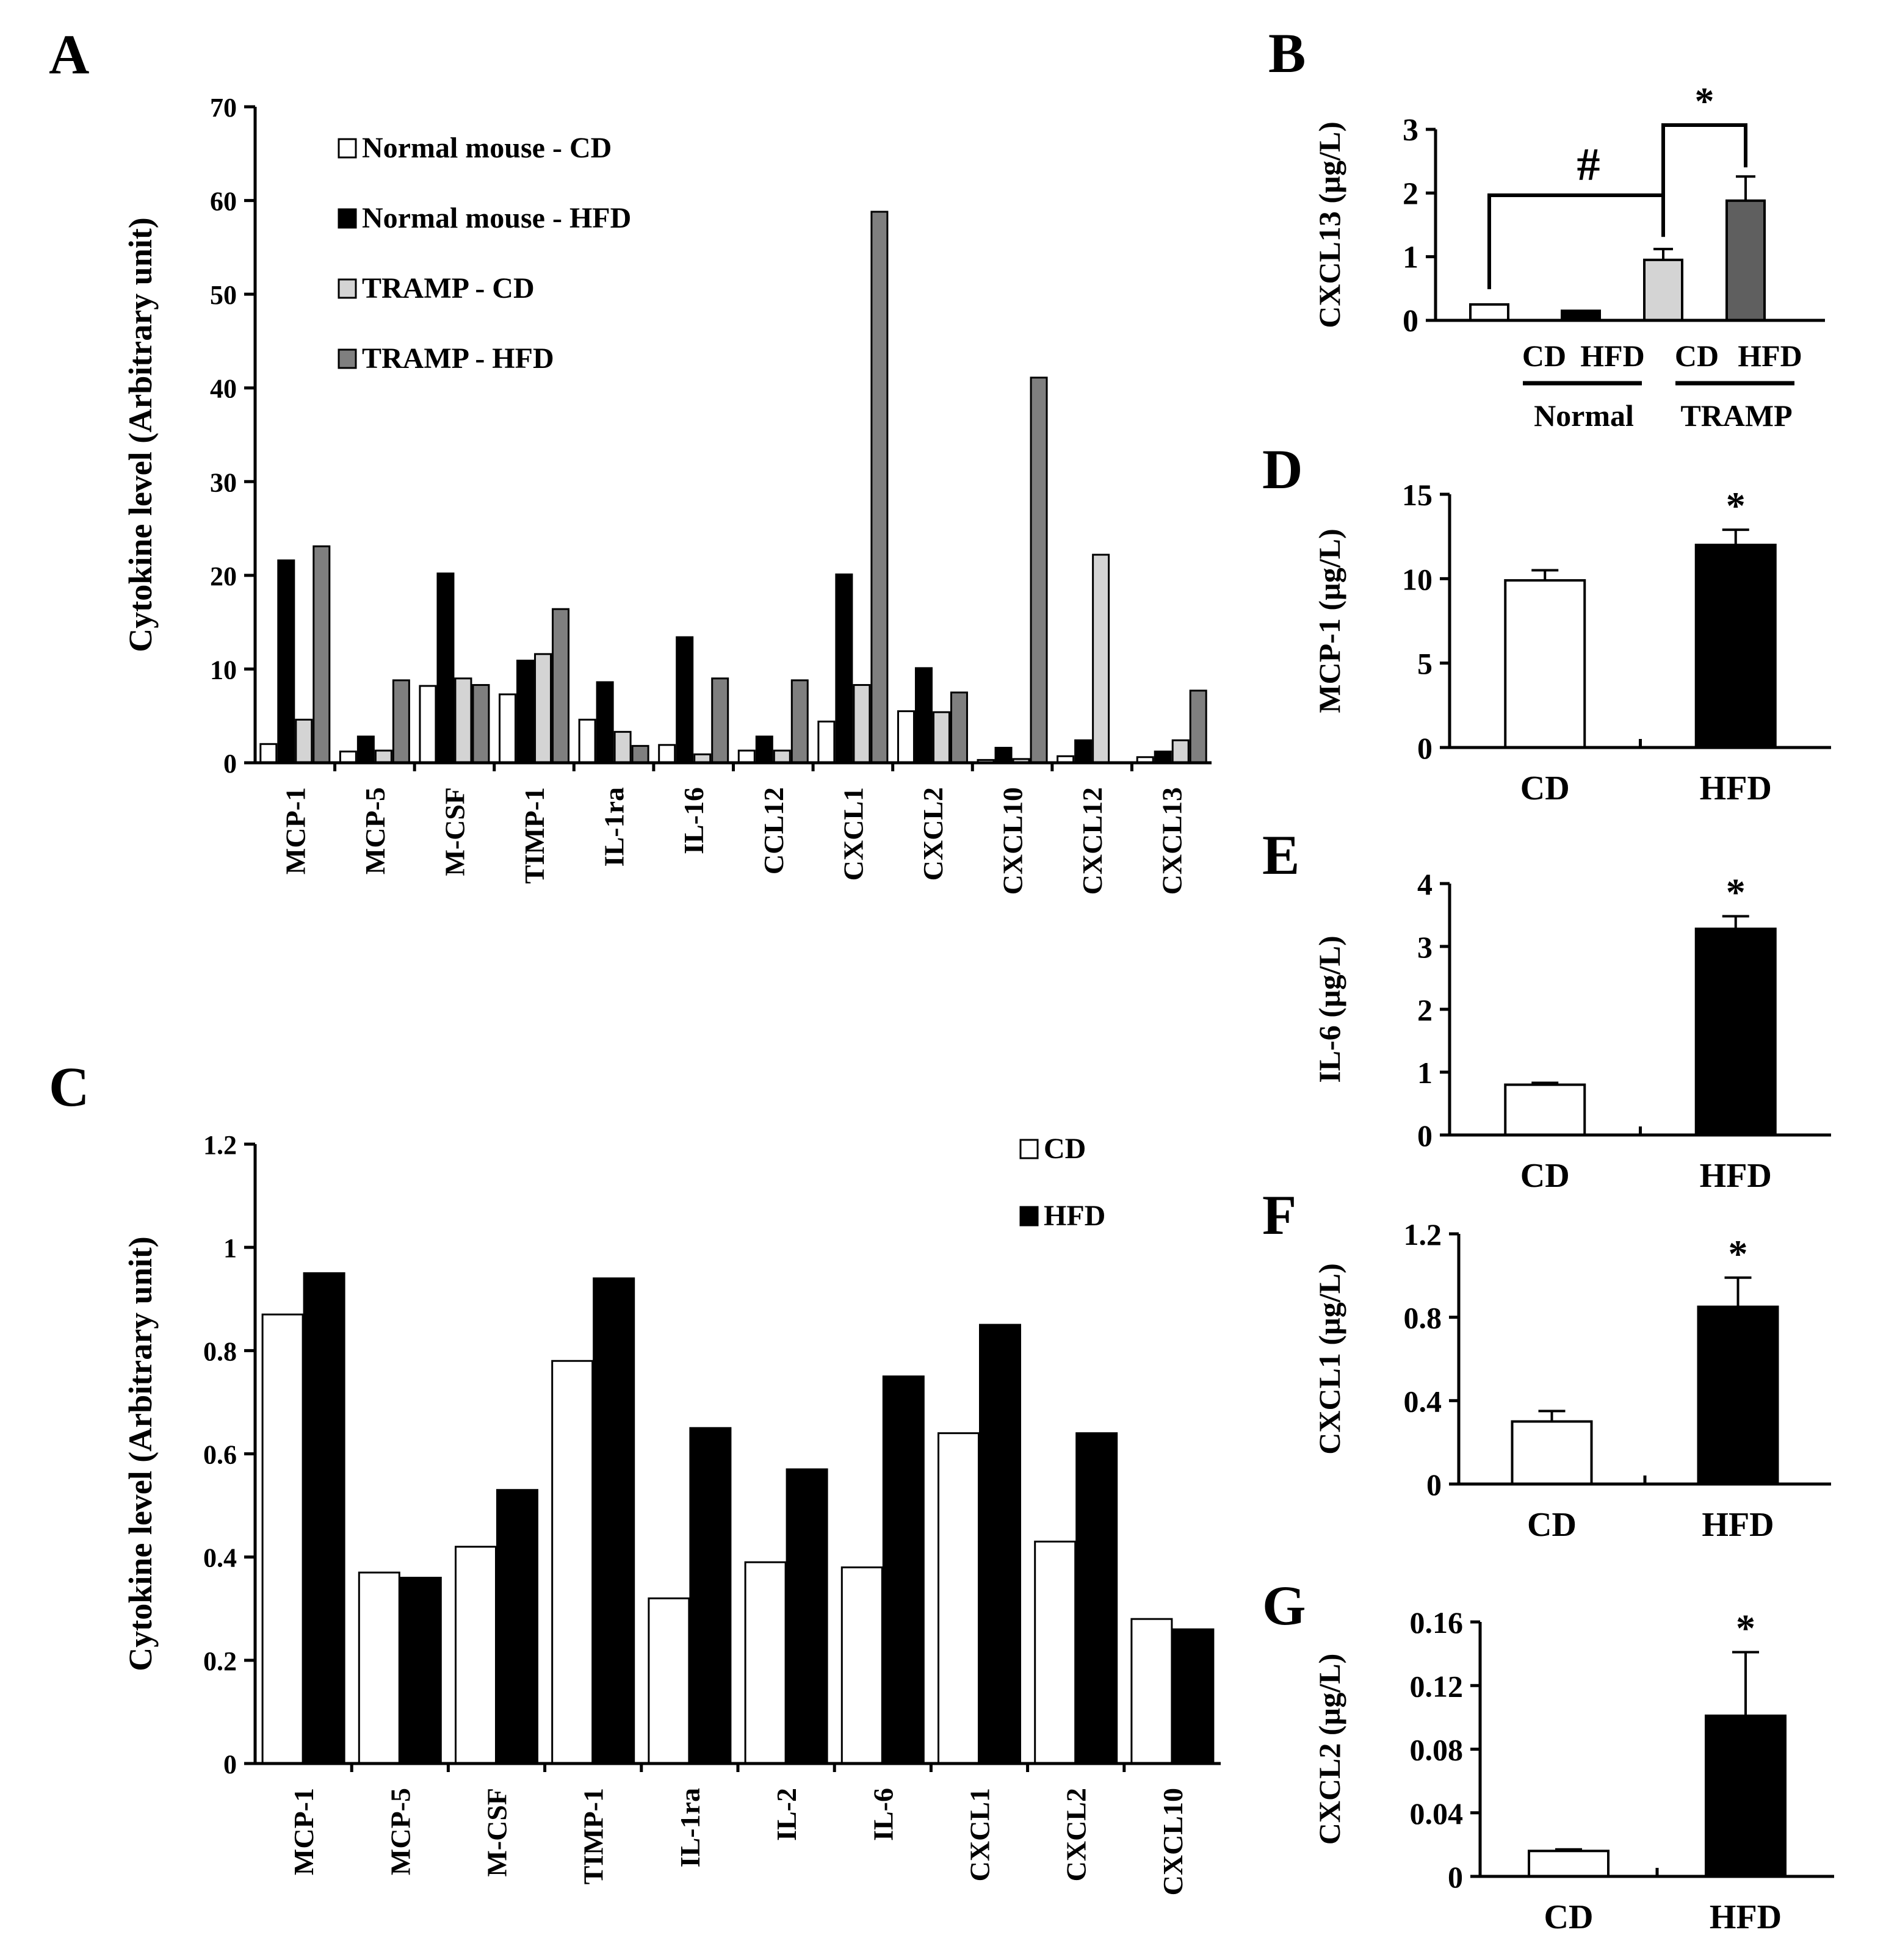  I want to click on significance-bracket, so click(1704, 180).